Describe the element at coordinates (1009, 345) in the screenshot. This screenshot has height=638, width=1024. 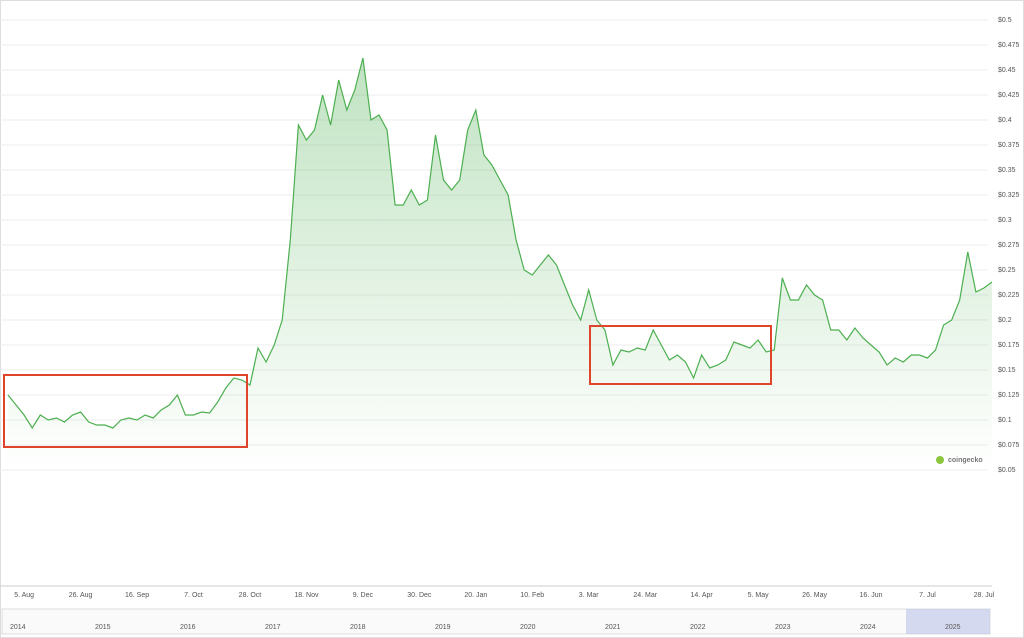
I see `y-tick-label: $0.175` at that location.